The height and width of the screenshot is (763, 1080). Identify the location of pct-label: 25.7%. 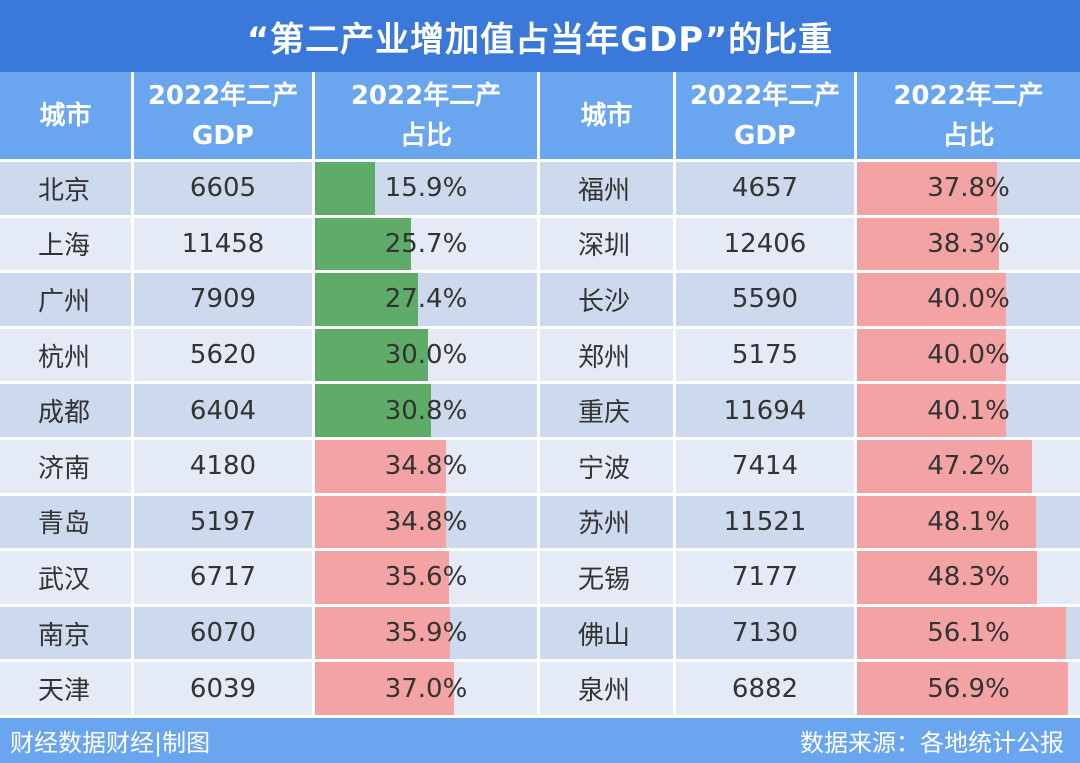
(426, 243).